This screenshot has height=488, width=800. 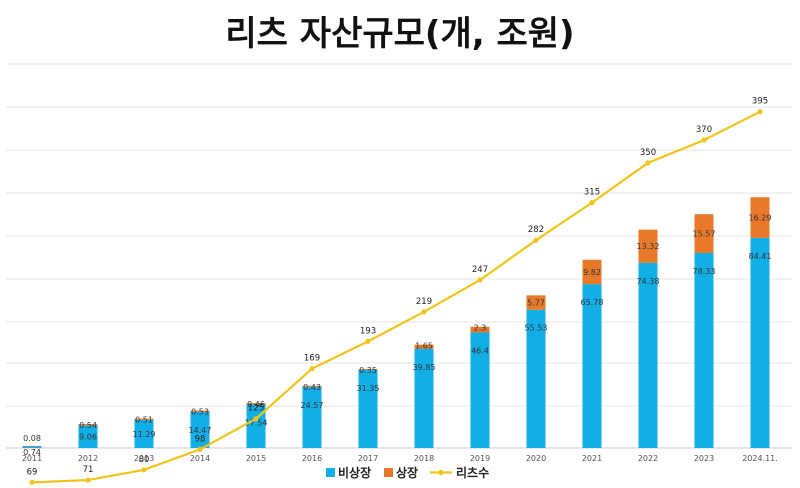 What do you see at coordinates (760, 458) in the screenshot?
I see `x-tick-label: 2024.11.` at bounding box center [760, 458].